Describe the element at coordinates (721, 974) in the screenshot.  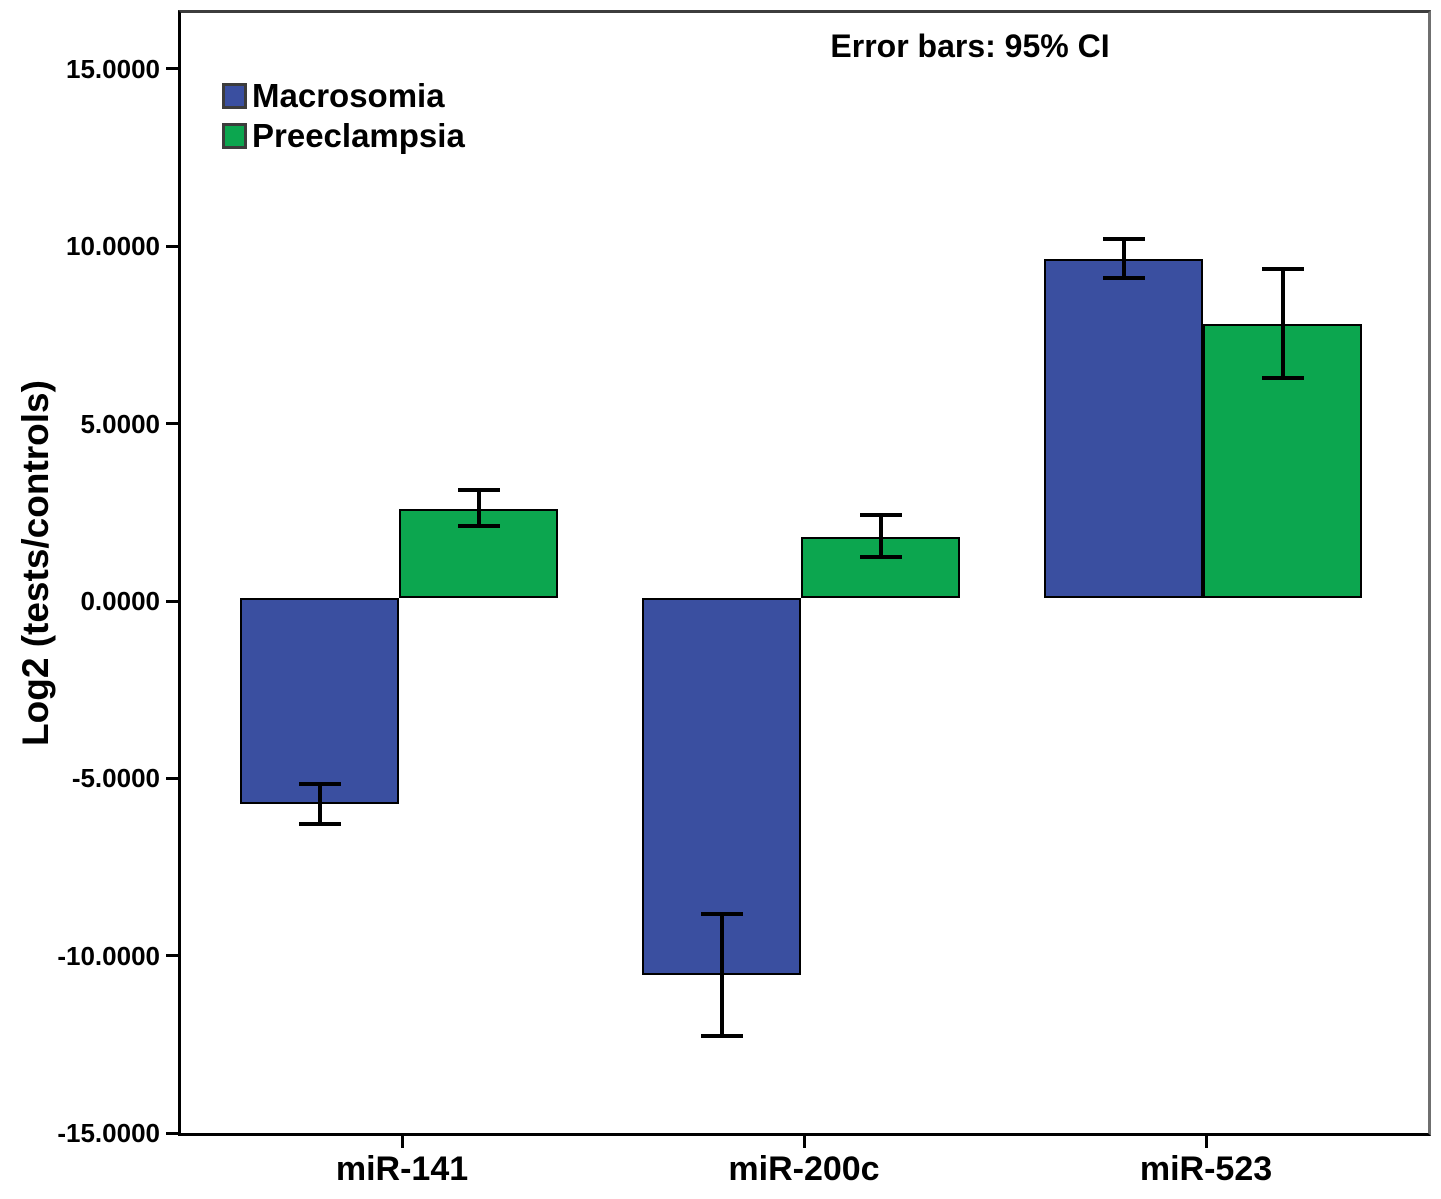
I see `error-bar-stem-macrosomia-miR-200c` at that location.